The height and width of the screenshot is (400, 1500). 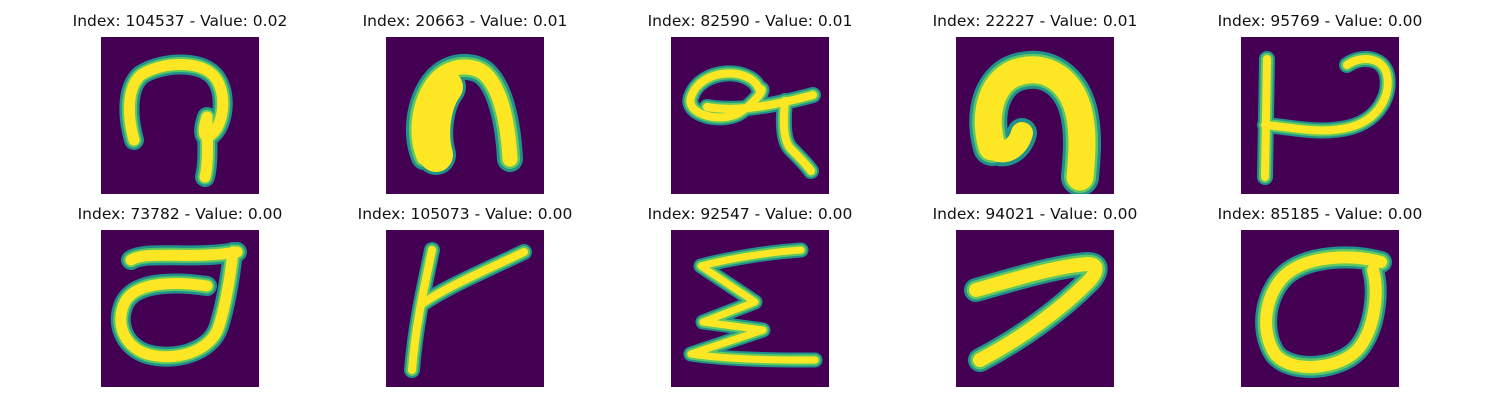 I want to click on panel-7: Index: 105073 - Value: 0.00, so click(x=465, y=300).